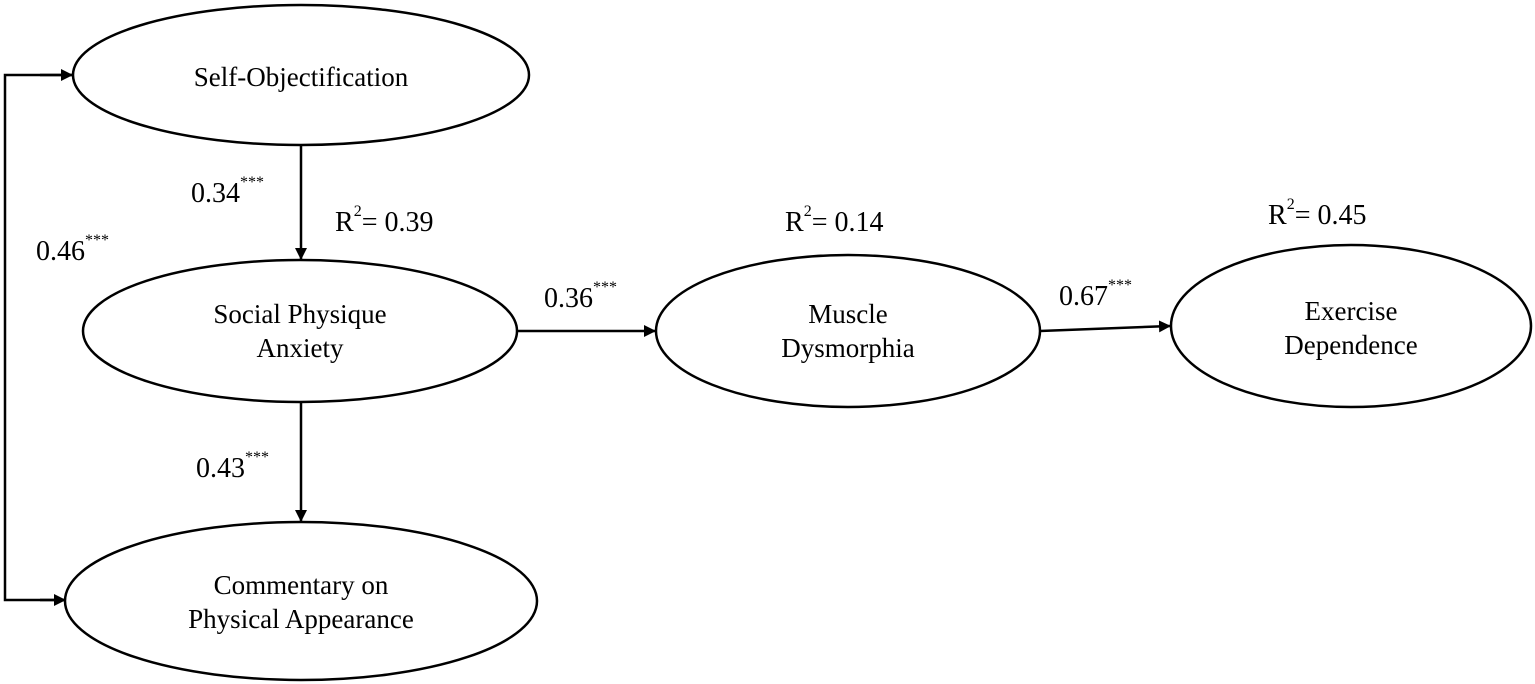  What do you see at coordinates (72, 249) in the screenshot?
I see `path-coef-cpa-so: 0.46***` at bounding box center [72, 249].